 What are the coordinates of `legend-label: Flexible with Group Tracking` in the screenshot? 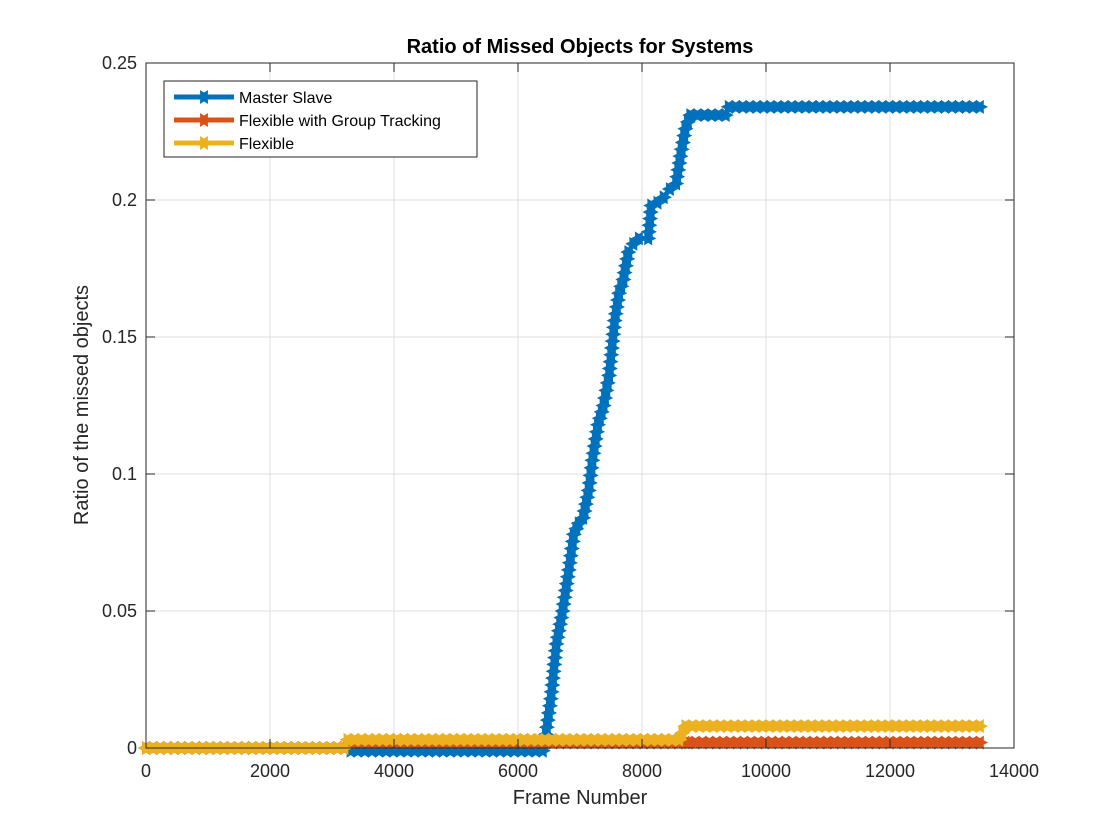 It's located at (340, 121).